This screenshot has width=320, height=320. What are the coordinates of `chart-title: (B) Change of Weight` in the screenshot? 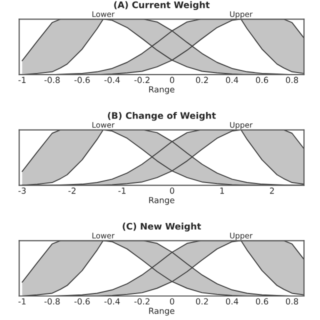 It's located at (162, 116).